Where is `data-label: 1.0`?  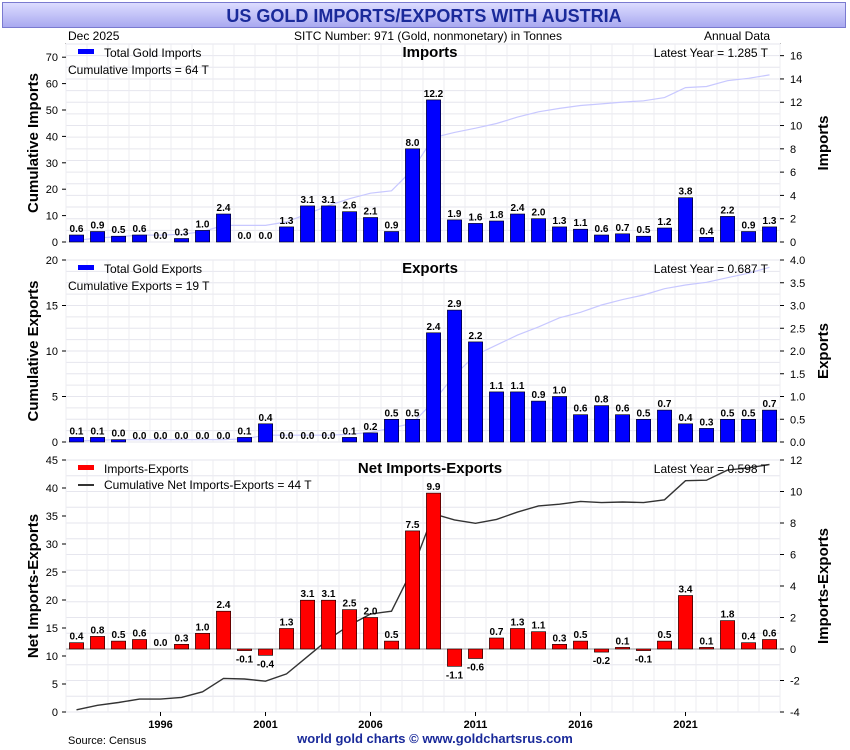
data-label: 1.0 is located at coordinates (203, 224).